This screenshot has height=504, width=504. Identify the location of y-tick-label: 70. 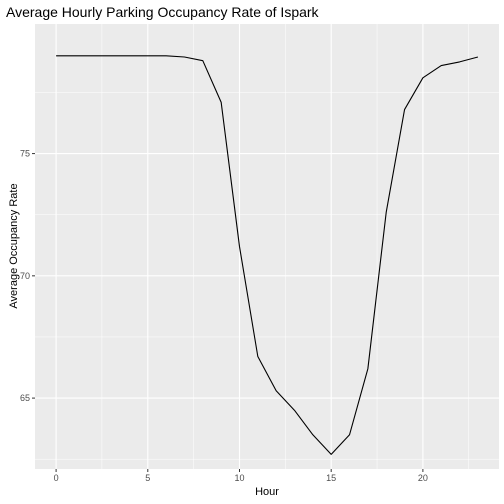
(25, 276).